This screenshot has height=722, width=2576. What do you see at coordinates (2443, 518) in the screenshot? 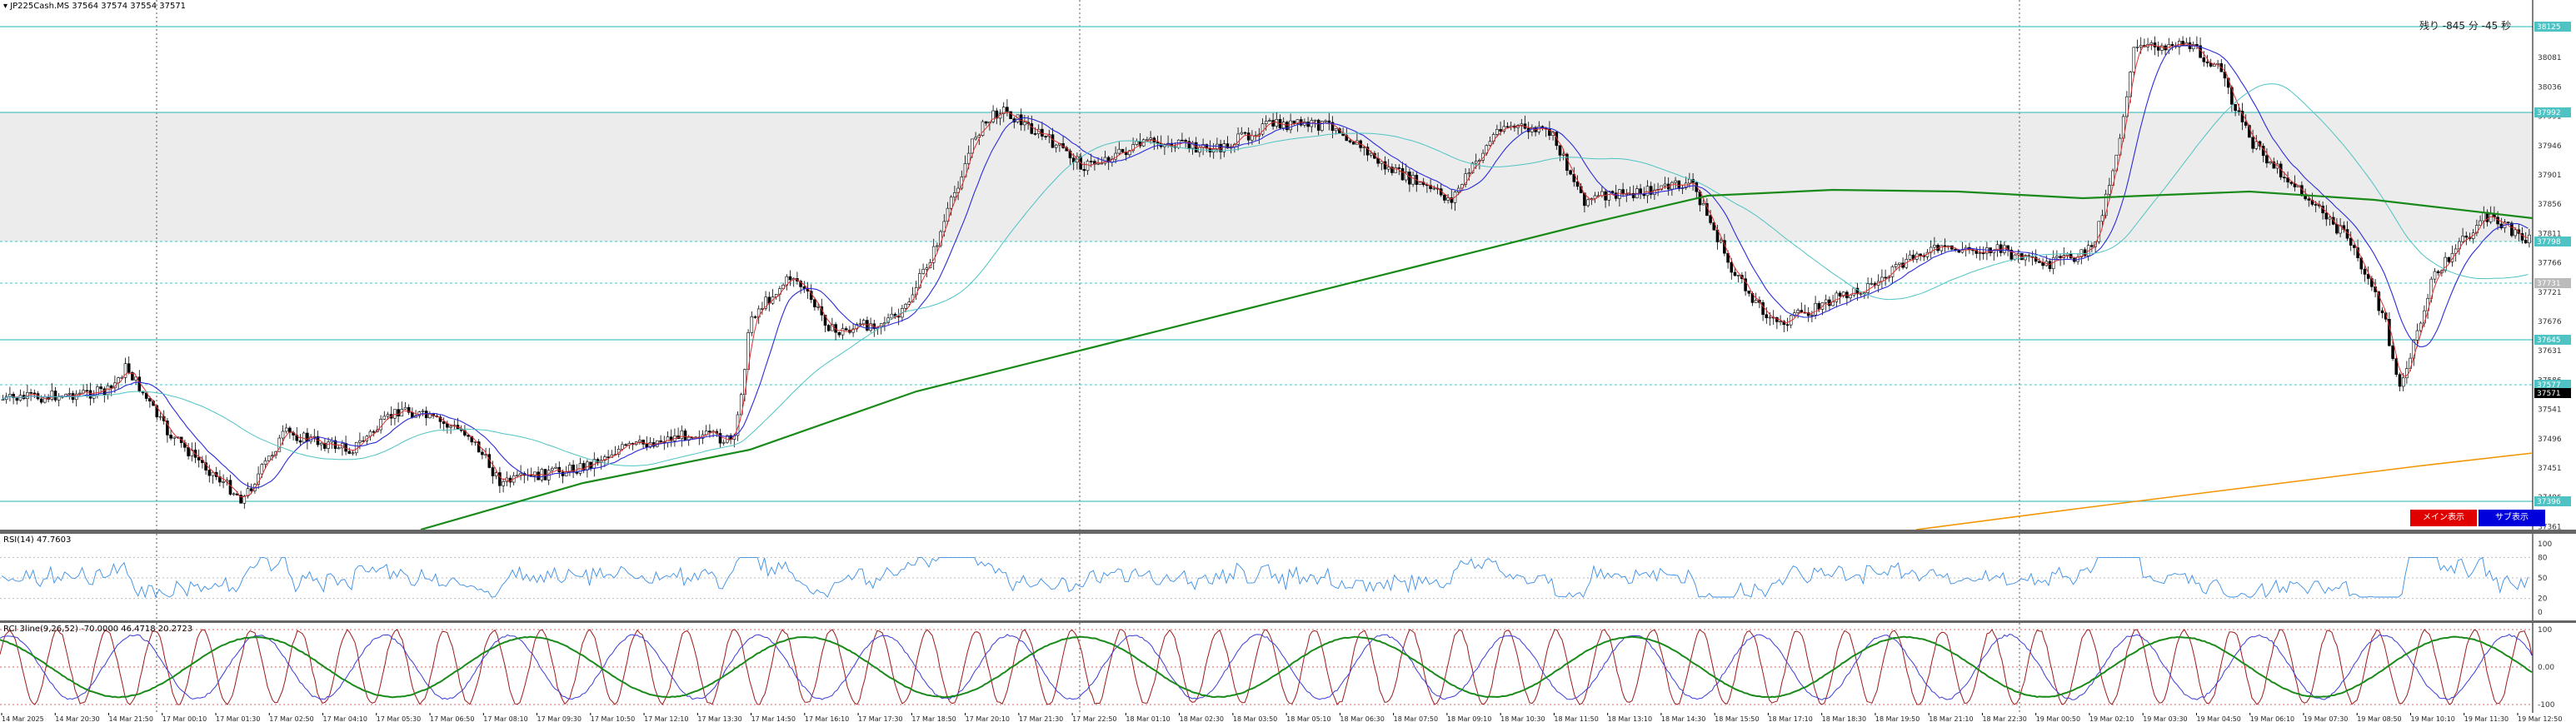
I see `main-view-button: メイン表示` at bounding box center [2443, 518].